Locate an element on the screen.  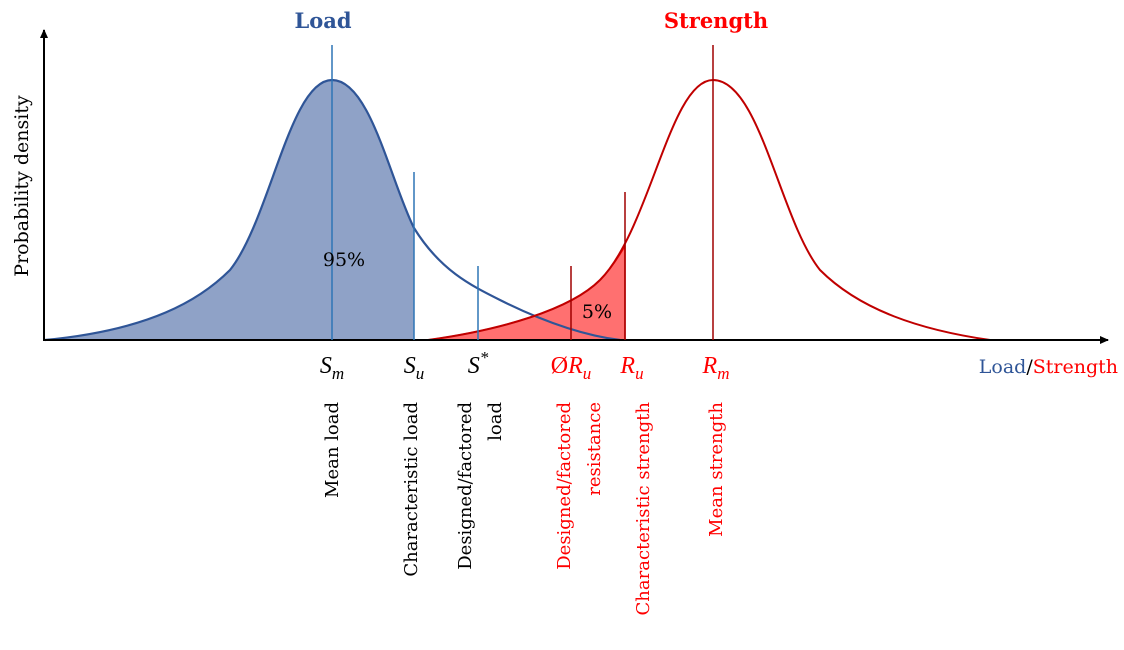
symbol: Sm is located at coordinates (332, 368).